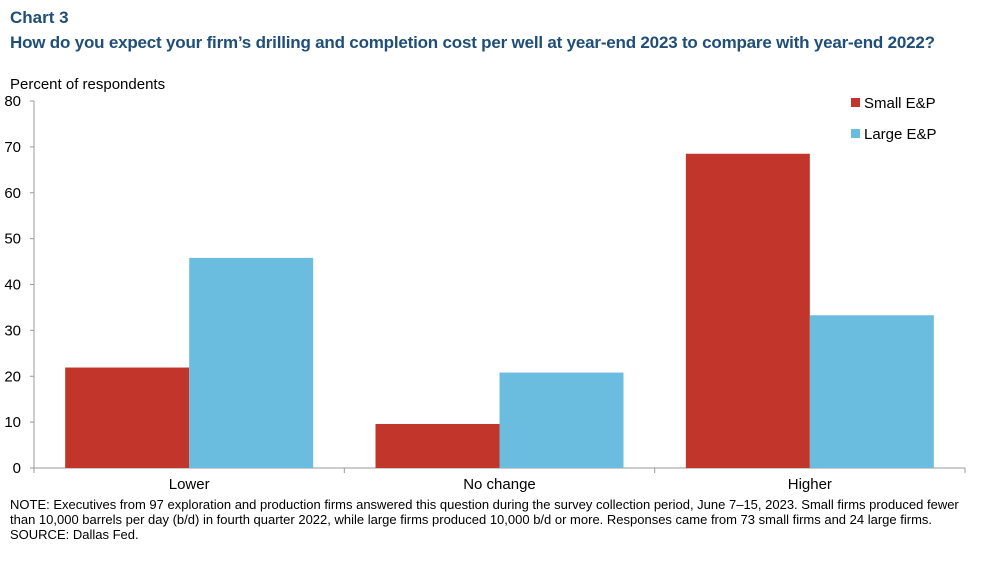 The image size is (997, 565). I want to click on y-tick-label: 10, so click(12, 422).